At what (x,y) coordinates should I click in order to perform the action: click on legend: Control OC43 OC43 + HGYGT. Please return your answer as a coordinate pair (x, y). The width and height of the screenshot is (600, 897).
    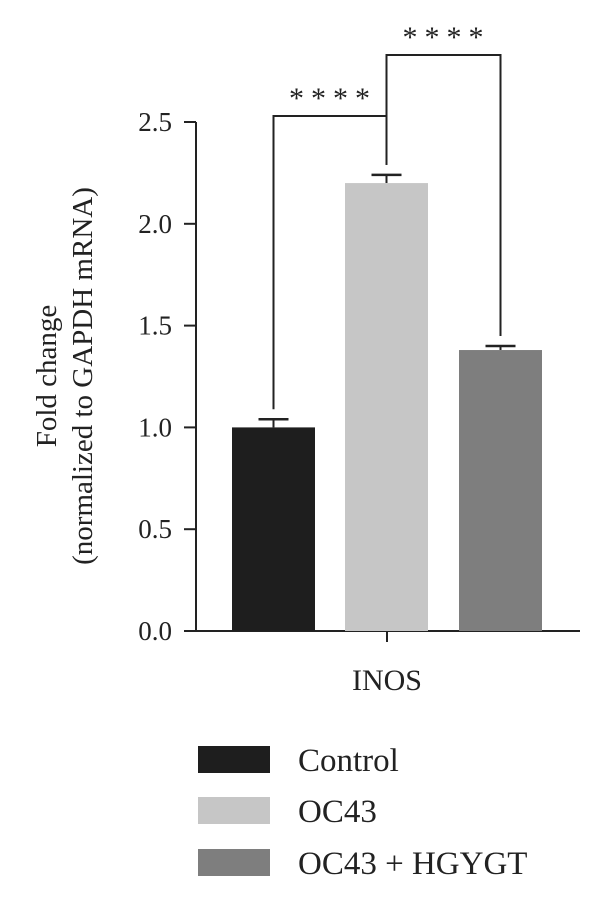
    Looking at the image, I should click on (362, 812).